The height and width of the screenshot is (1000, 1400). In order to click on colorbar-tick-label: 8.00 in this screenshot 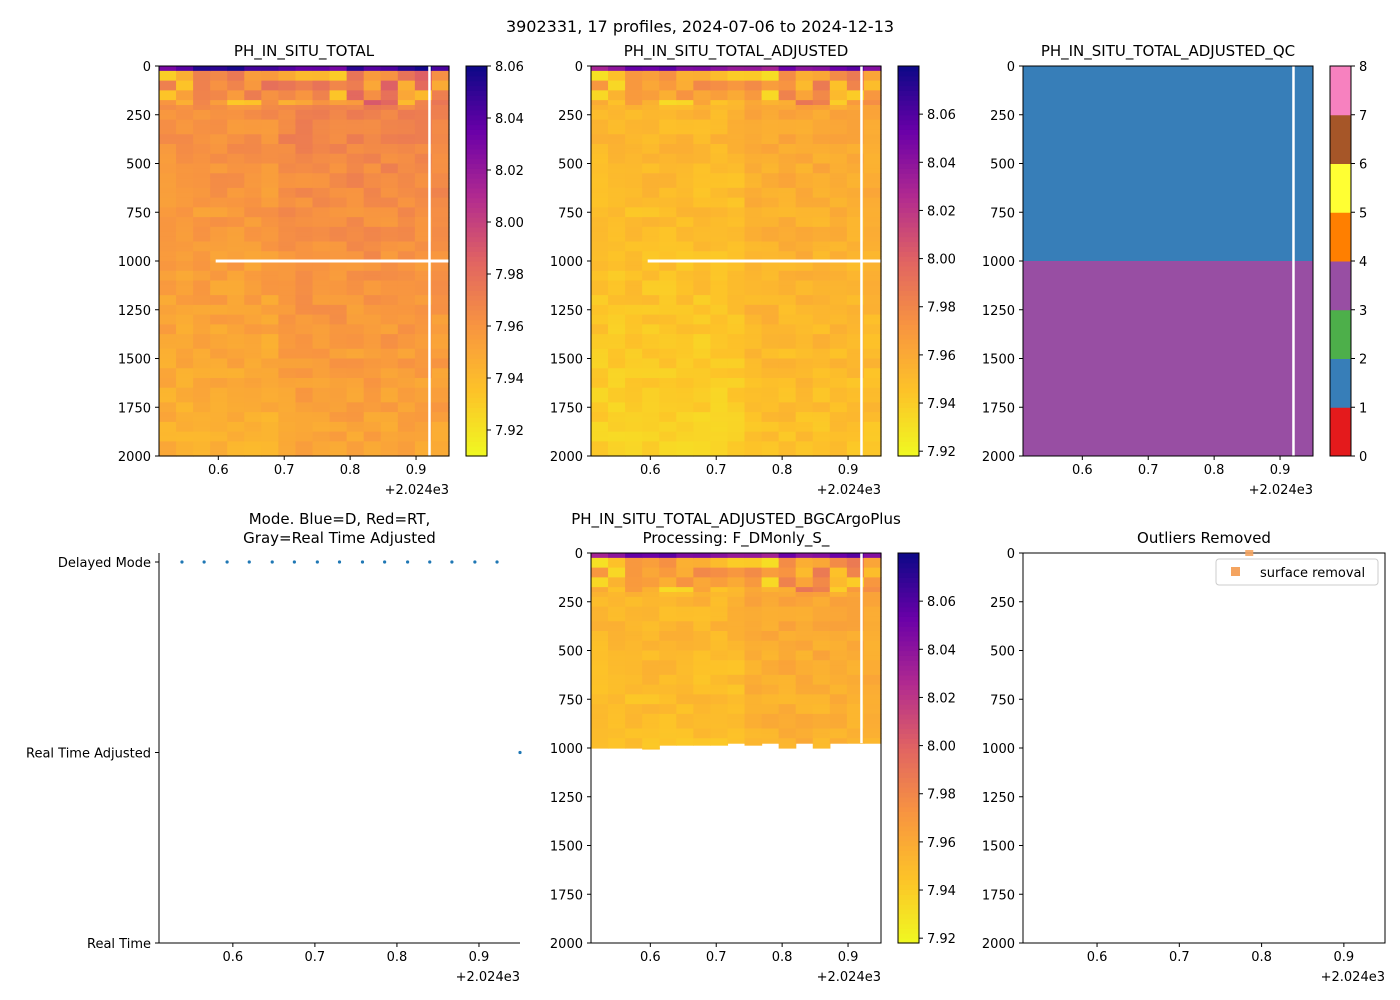, I will do `click(941, 260)`.